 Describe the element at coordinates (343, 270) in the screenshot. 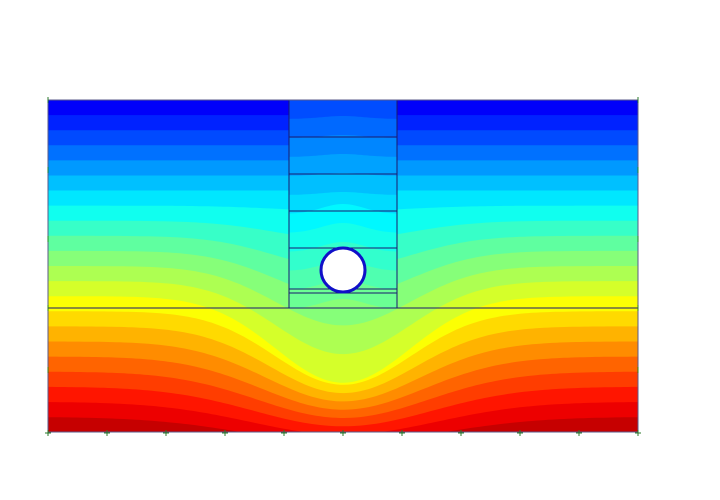

I see `pipe` at that location.